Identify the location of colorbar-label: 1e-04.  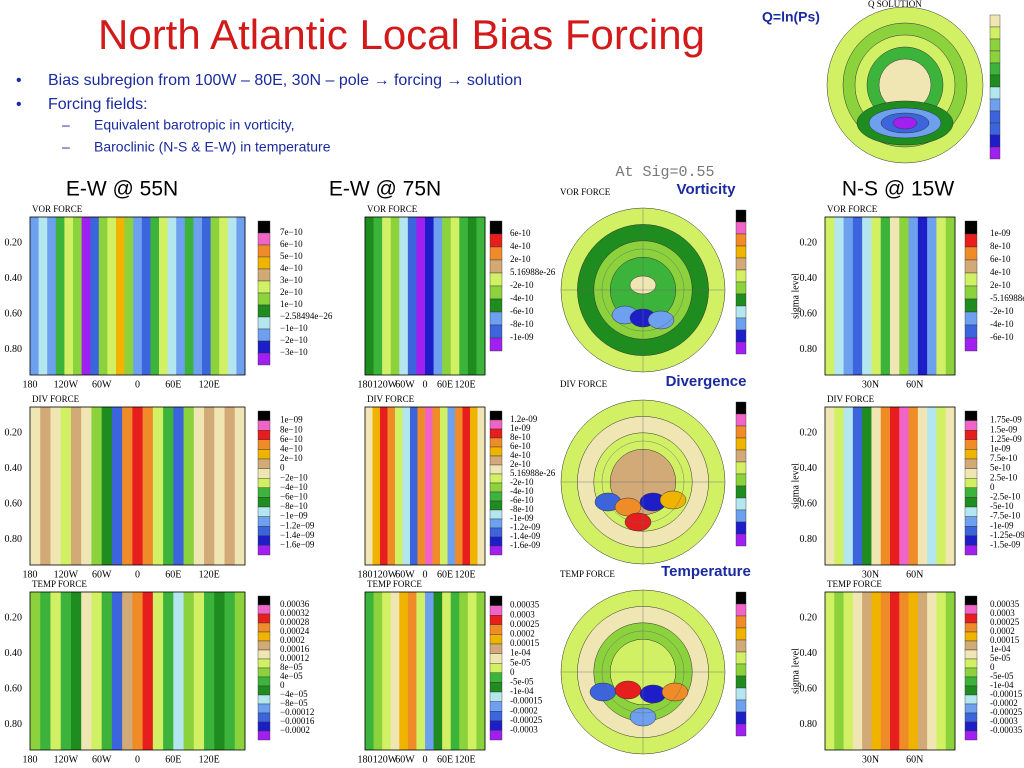
(1000, 649).